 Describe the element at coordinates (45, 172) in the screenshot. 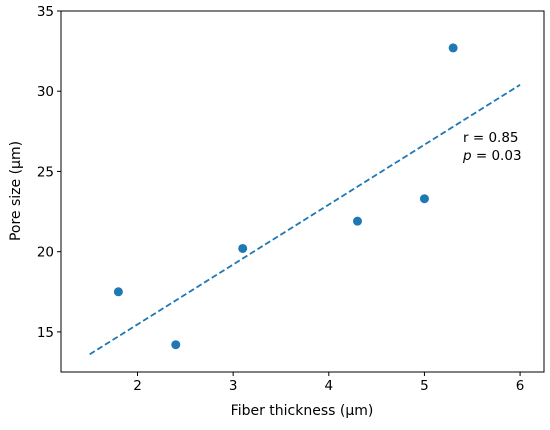

I see `y-tick-label: 25` at that location.